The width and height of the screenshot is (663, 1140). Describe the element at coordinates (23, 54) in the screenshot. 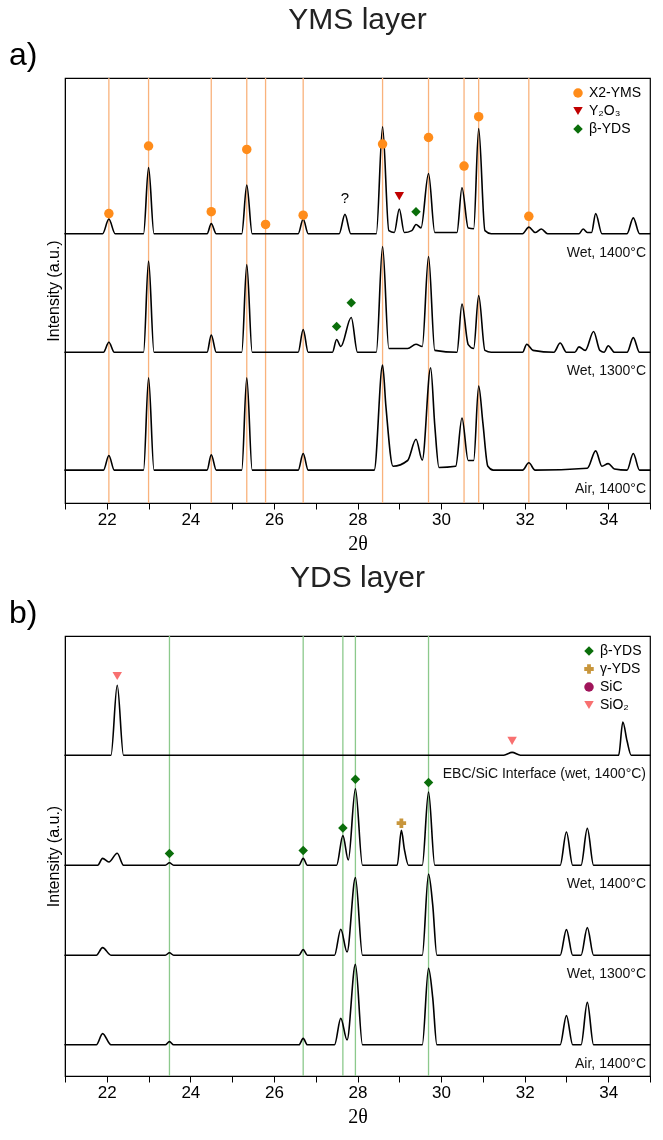

I see `text: a)` at that location.